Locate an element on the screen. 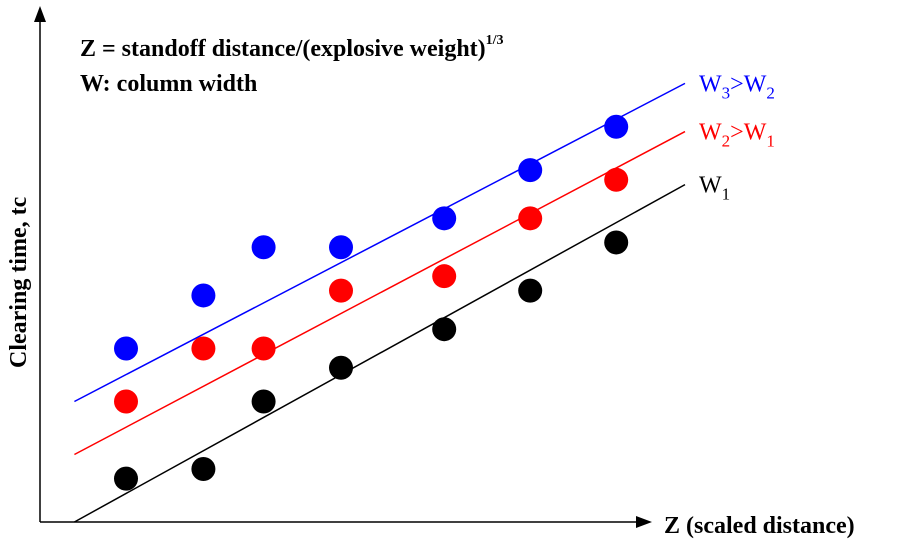  annotation-w-definition: W: column width is located at coordinates (168, 84).